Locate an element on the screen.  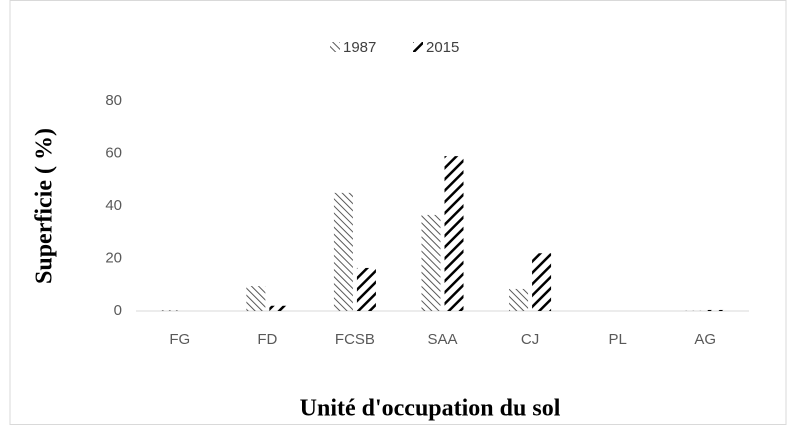
y-tick-label: 60 is located at coordinates (113, 152).